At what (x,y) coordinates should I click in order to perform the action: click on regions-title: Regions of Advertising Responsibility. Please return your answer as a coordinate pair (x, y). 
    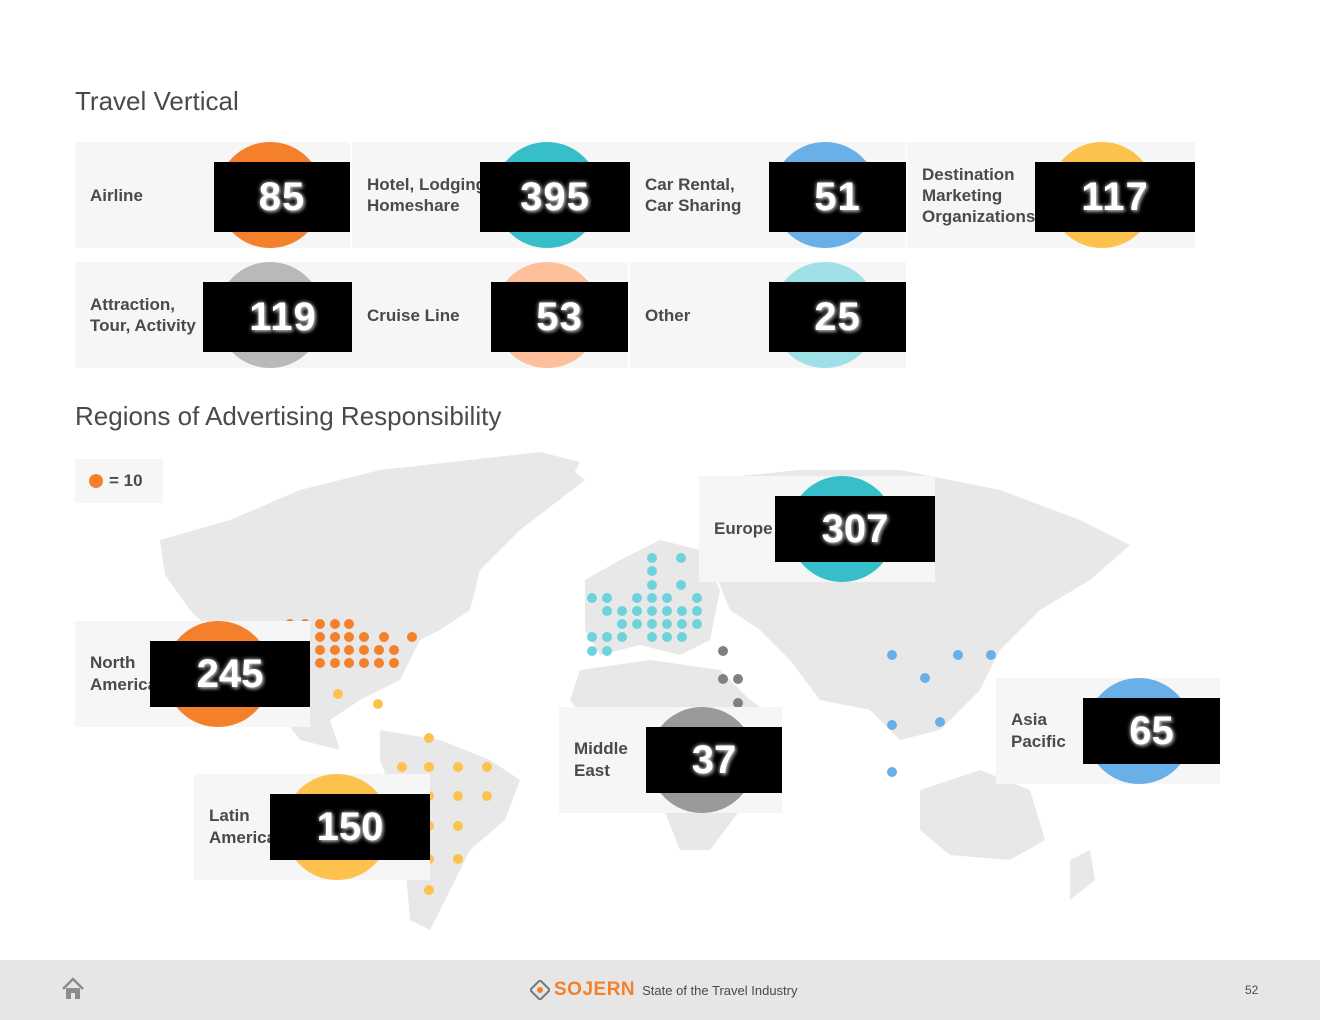
    Looking at the image, I should click on (288, 416).